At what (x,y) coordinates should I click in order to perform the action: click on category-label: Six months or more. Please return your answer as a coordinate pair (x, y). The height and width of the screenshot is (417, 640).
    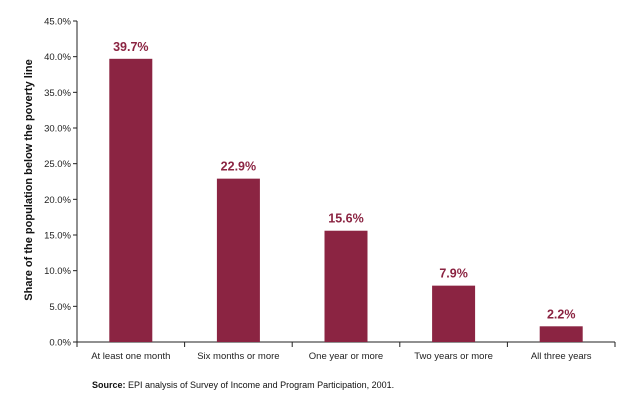
    Looking at the image, I should click on (238, 356).